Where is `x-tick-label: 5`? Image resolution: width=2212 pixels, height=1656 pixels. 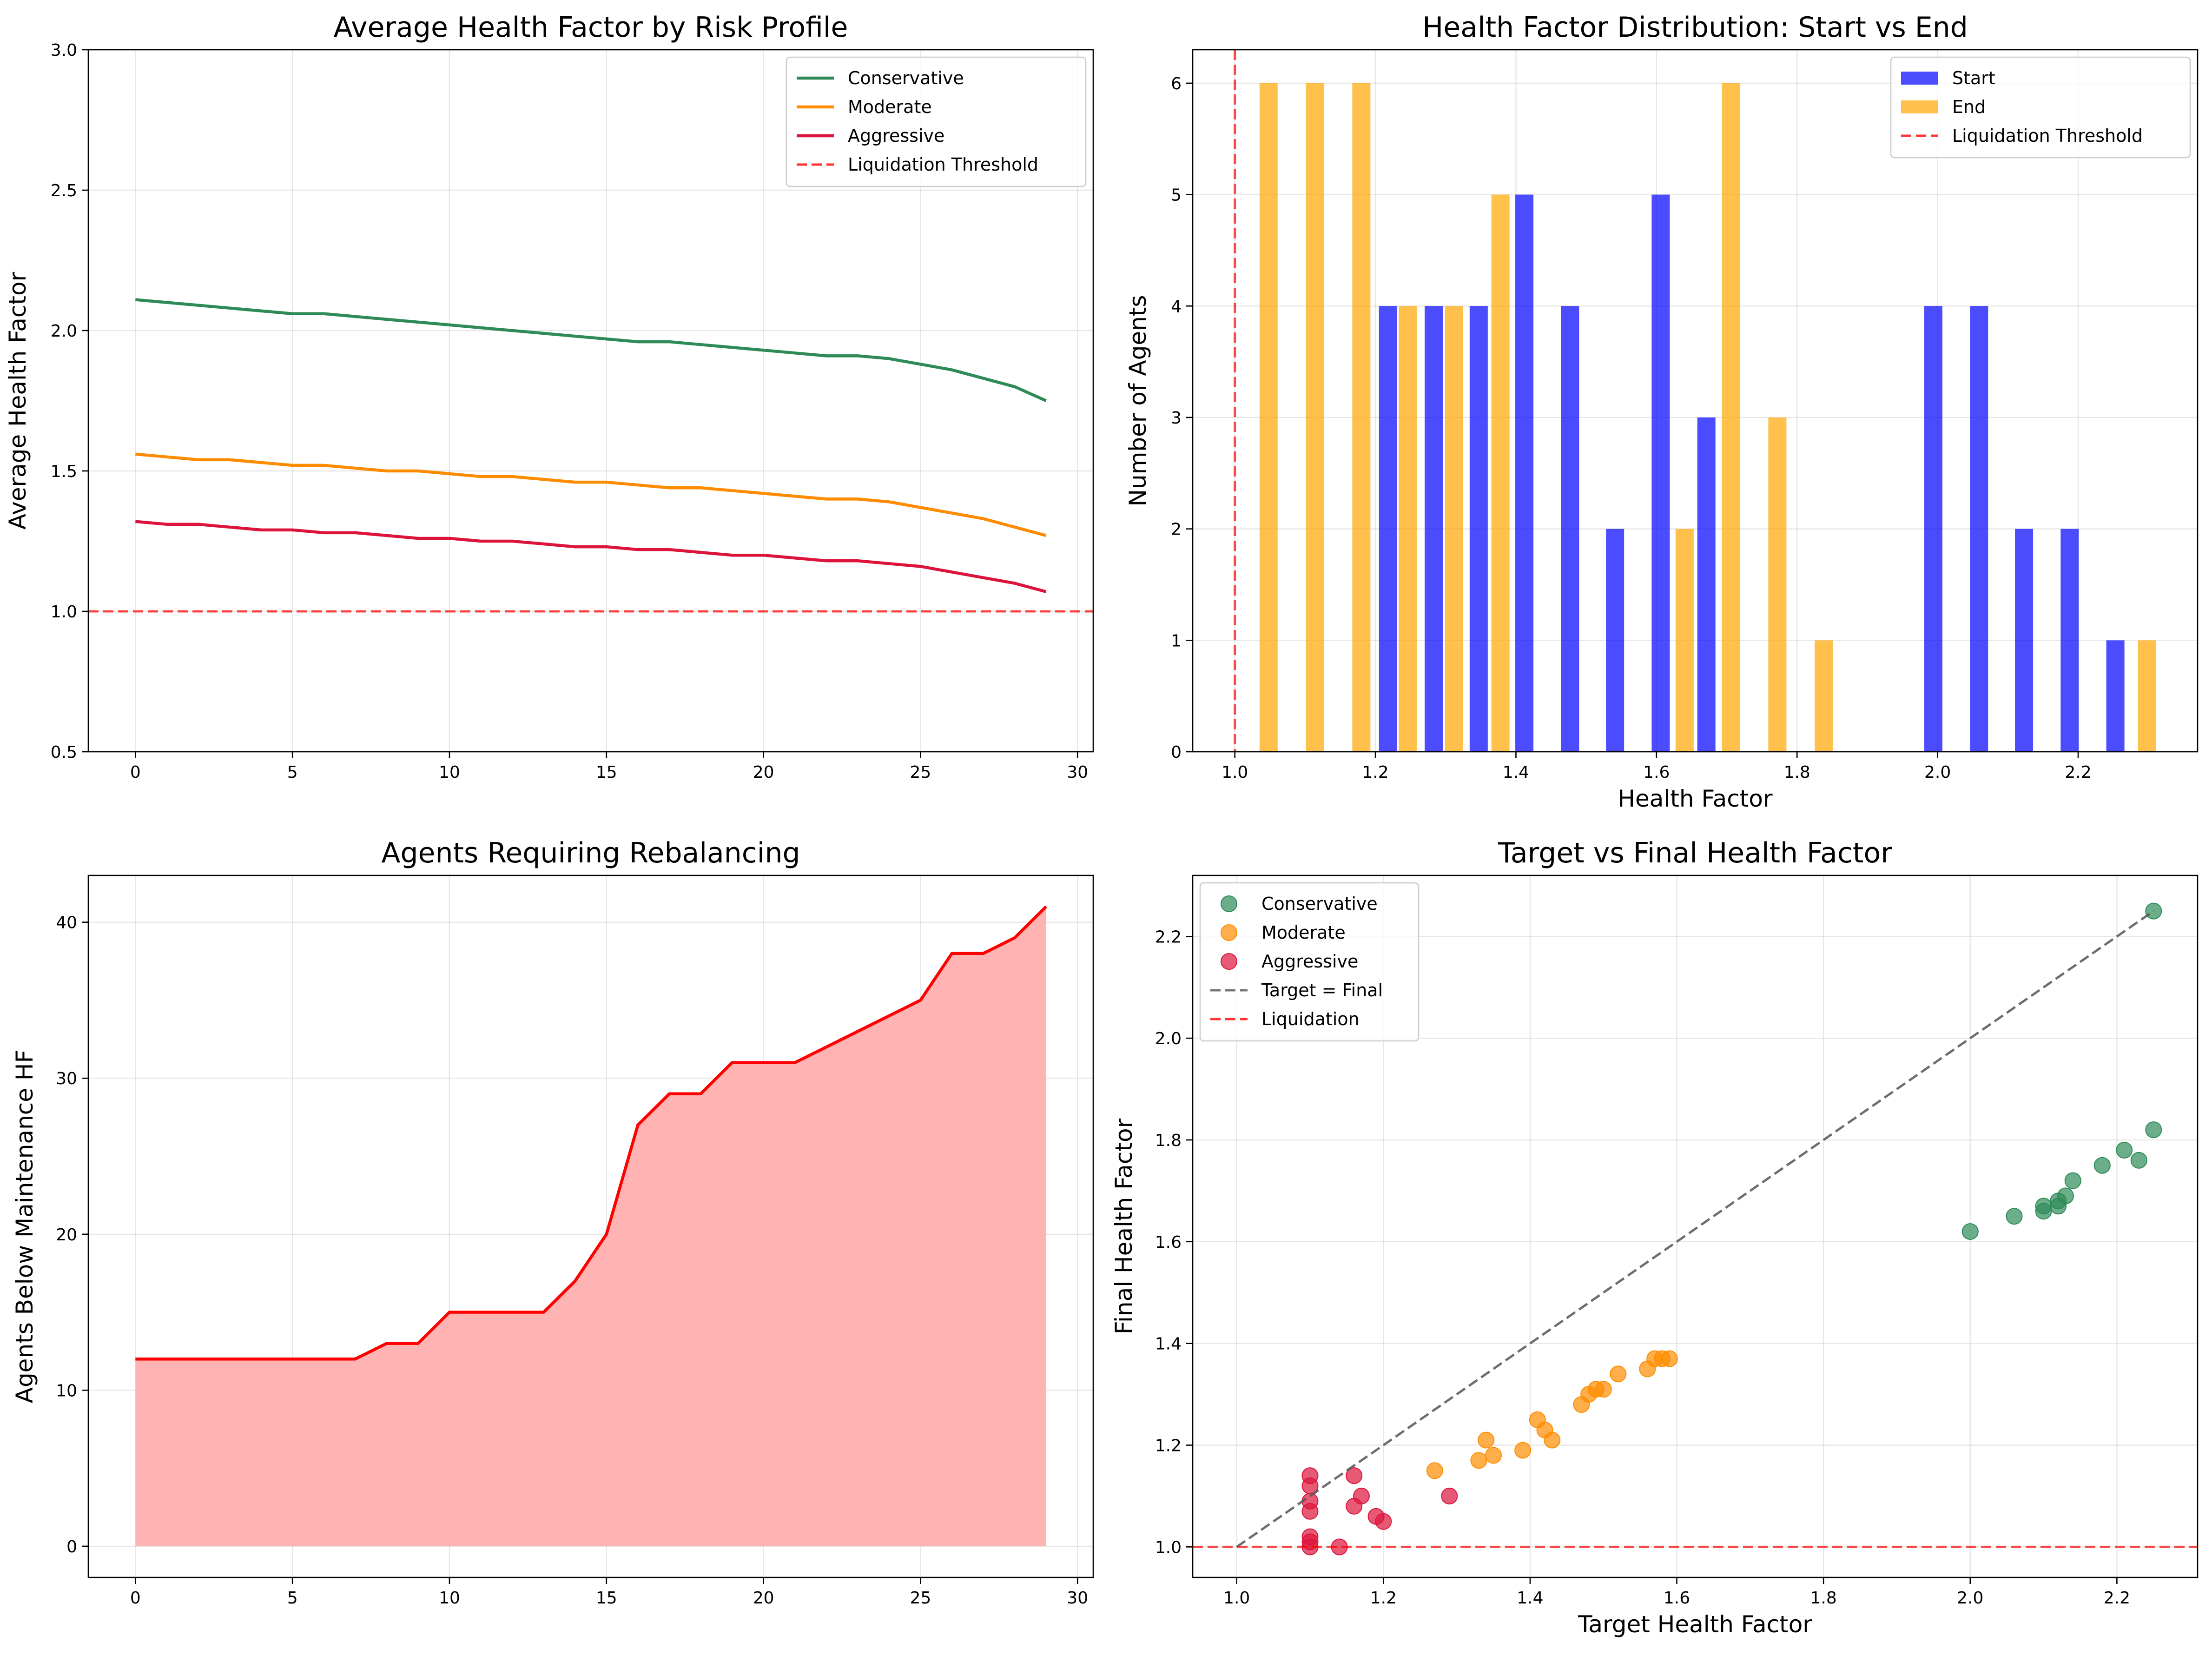 x-tick-label: 5 is located at coordinates (292, 1598).